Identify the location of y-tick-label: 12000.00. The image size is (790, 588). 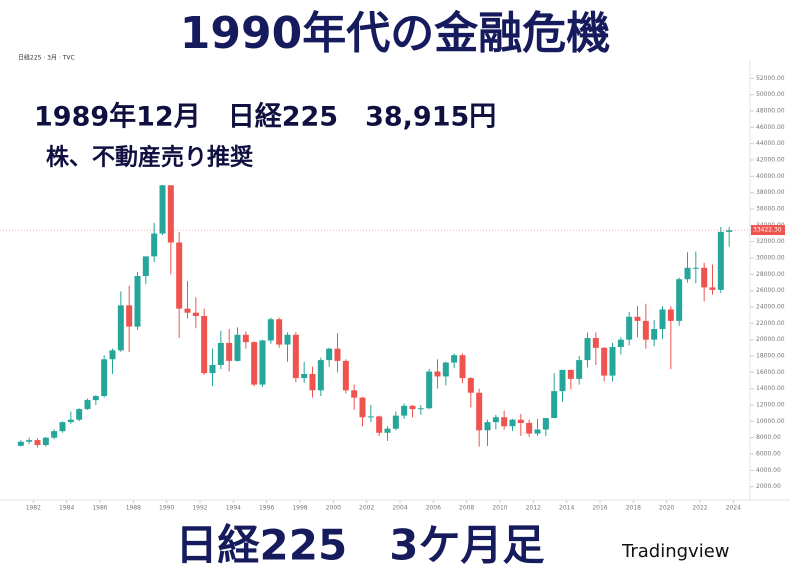
(770, 405).